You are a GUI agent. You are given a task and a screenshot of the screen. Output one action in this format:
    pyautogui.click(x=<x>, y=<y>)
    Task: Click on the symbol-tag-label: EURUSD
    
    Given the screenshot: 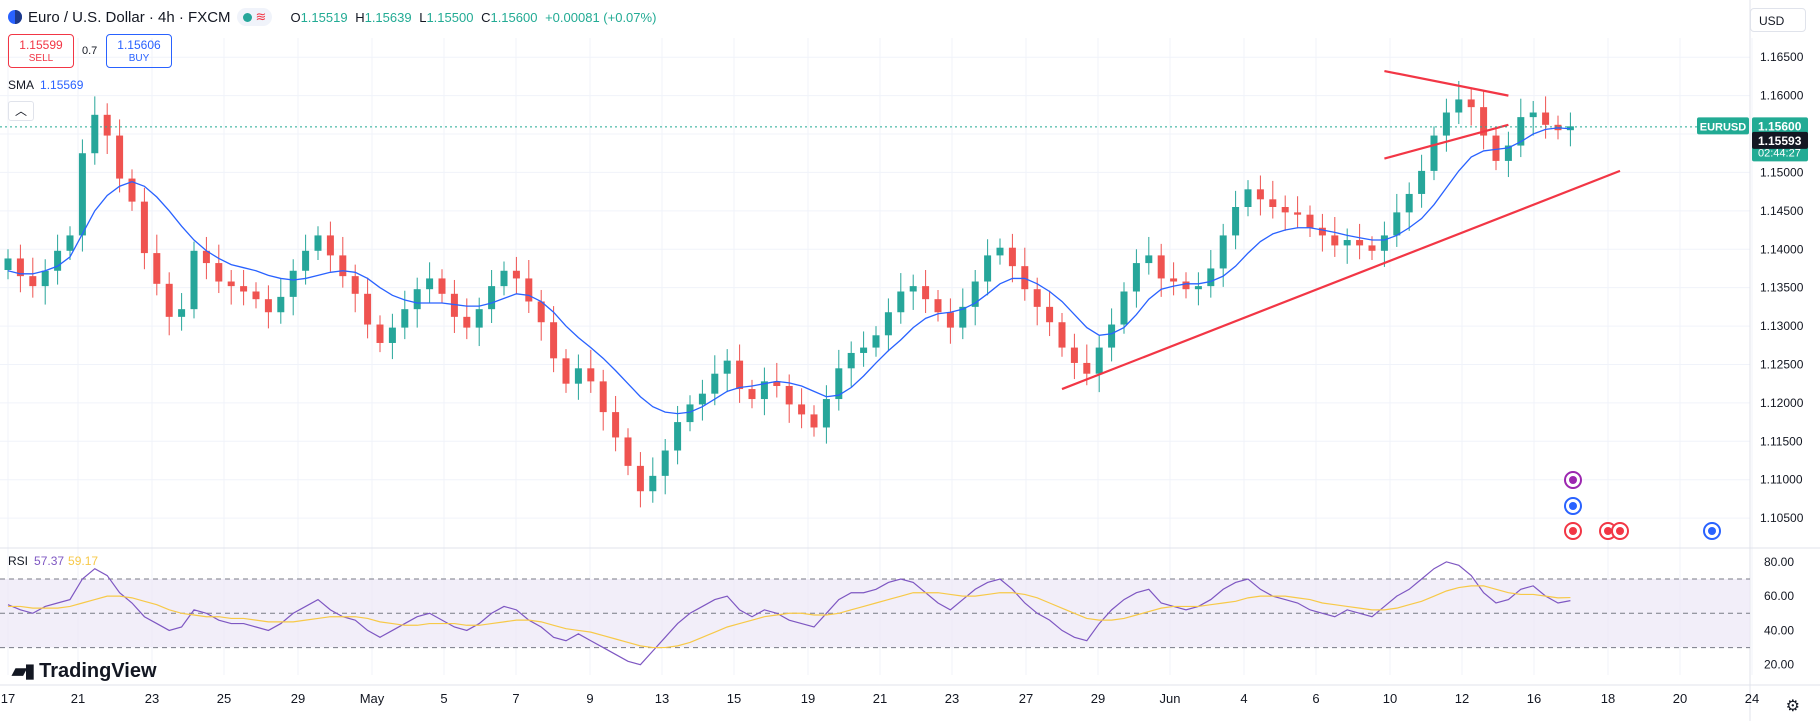 What is the action you would take?
    pyautogui.click(x=1723, y=127)
    